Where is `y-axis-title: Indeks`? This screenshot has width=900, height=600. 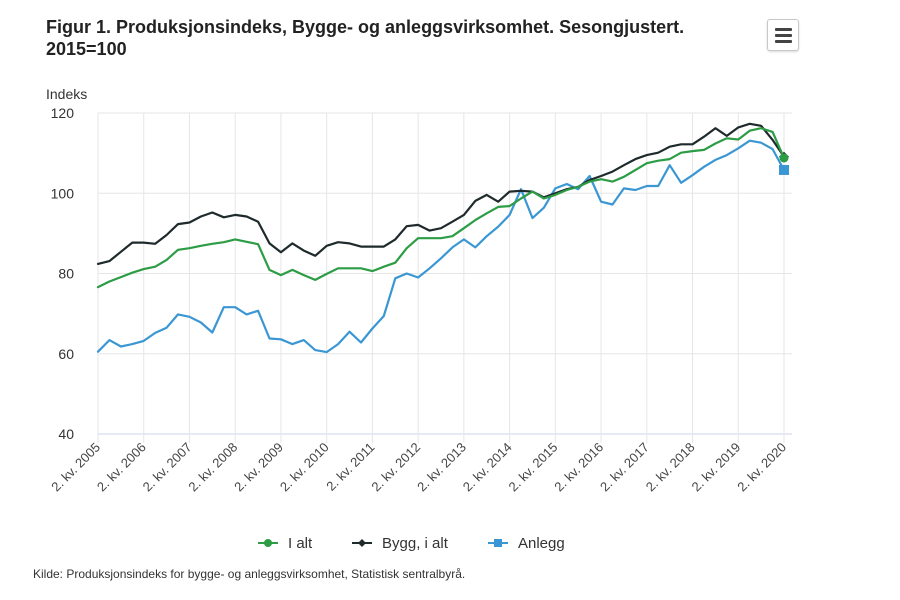
y-axis-title: Indeks is located at coordinates (66, 94).